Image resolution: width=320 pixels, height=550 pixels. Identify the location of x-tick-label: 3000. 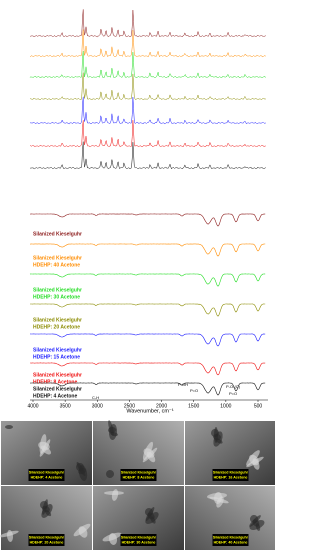
(97, 406).